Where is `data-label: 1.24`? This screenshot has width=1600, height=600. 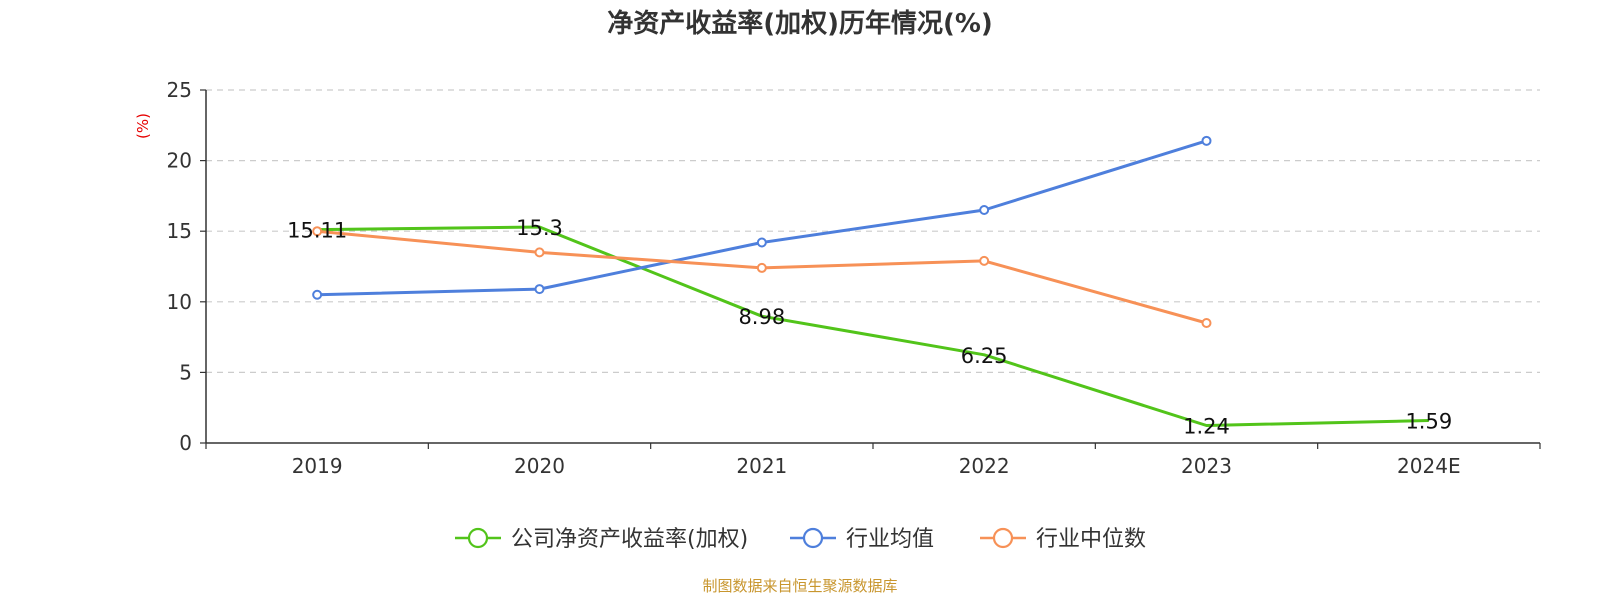
data-label: 1.24 is located at coordinates (1206, 426).